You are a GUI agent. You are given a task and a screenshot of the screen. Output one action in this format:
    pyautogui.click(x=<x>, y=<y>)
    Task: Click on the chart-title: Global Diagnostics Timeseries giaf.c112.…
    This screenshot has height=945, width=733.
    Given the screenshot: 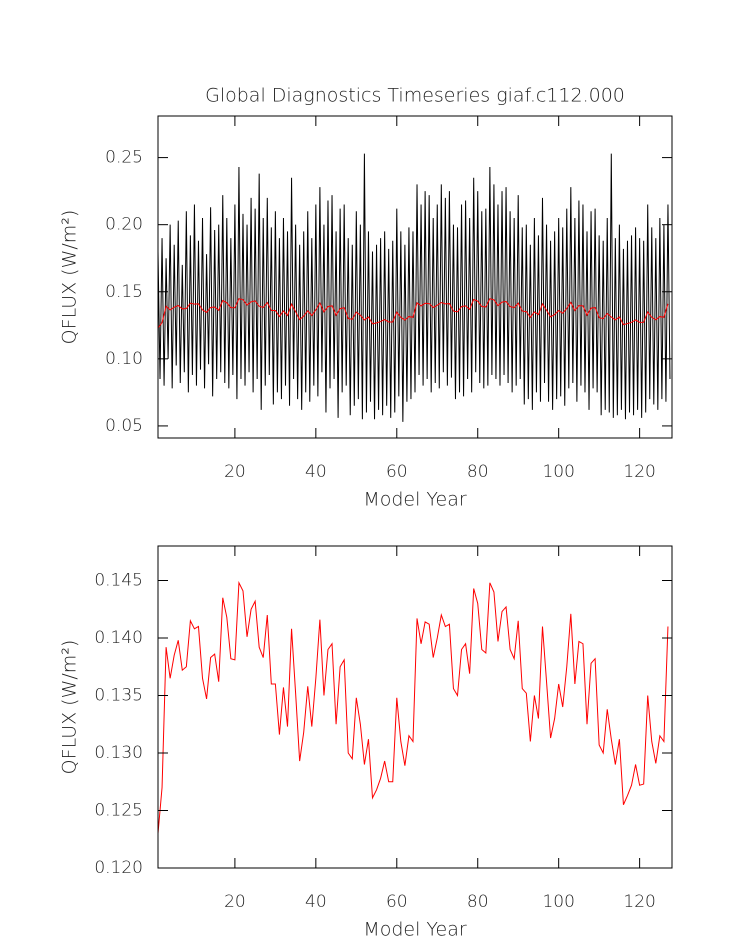 What is the action you would take?
    pyautogui.click(x=415, y=96)
    